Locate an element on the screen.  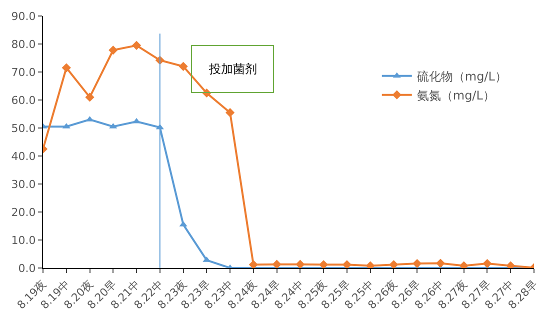
y-tick-label: 90.0 is located at coordinates (23, 16).